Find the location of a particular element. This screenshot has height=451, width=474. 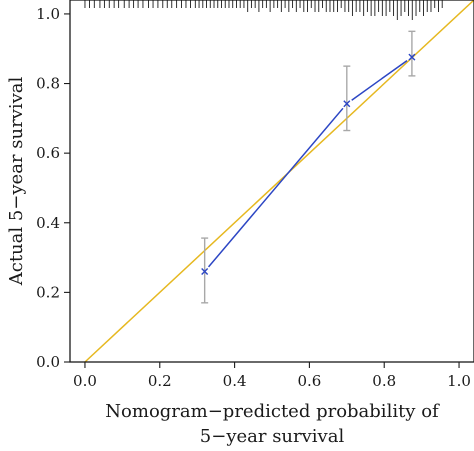

y-tick-label: 0.0 is located at coordinates (48, 362).